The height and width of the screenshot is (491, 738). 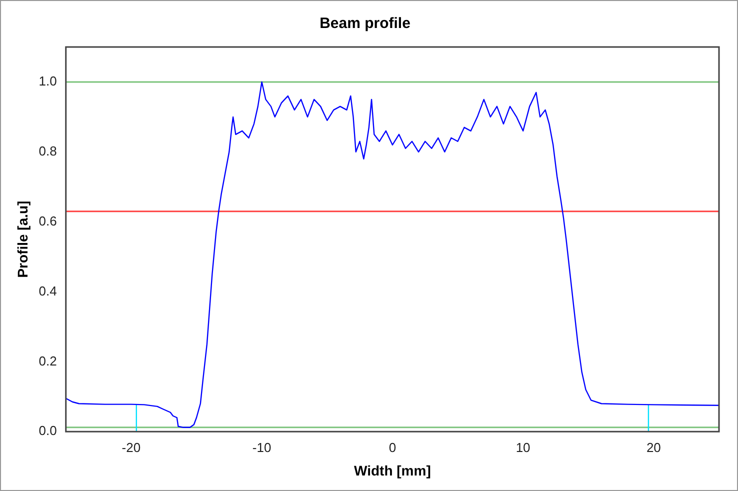 I want to click on y-tick-label: 1.0, so click(x=47, y=81).